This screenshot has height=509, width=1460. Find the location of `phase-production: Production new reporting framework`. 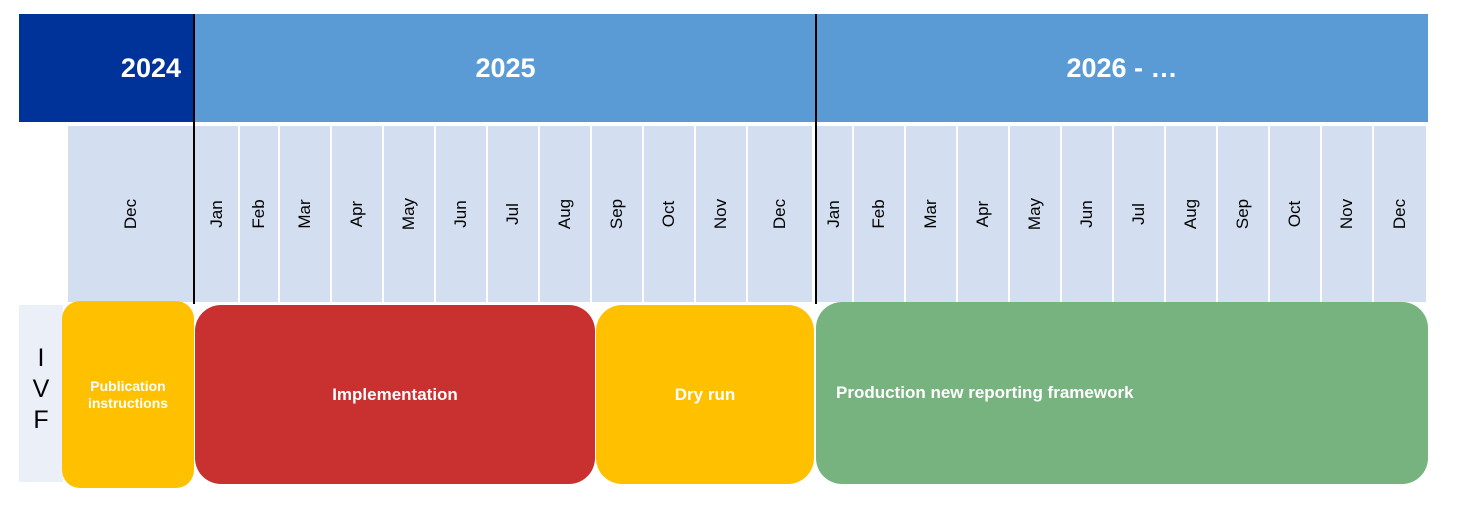

phase-production: Production new reporting framework is located at coordinates (1122, 393).